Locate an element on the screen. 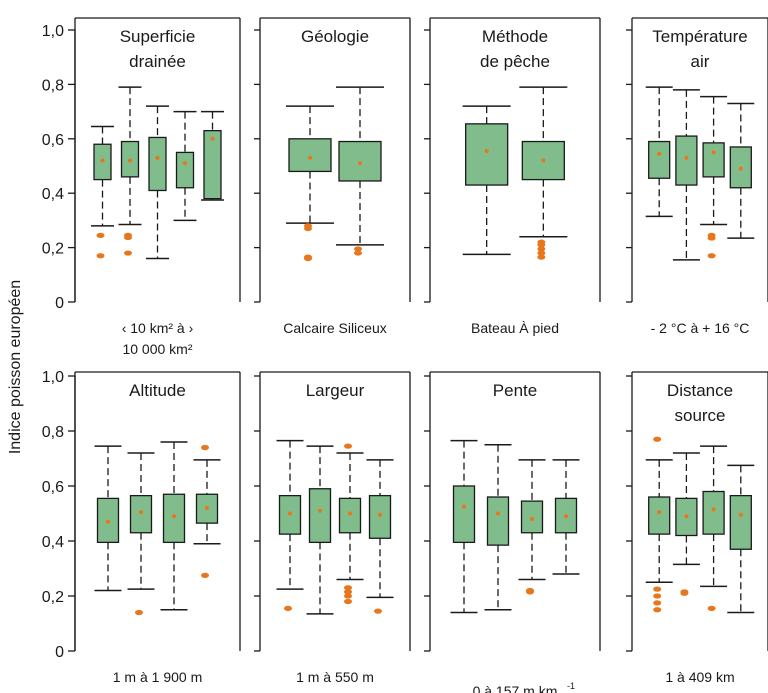  panel: Distance source 1 à 409 km is located at coordinates (697, 528).